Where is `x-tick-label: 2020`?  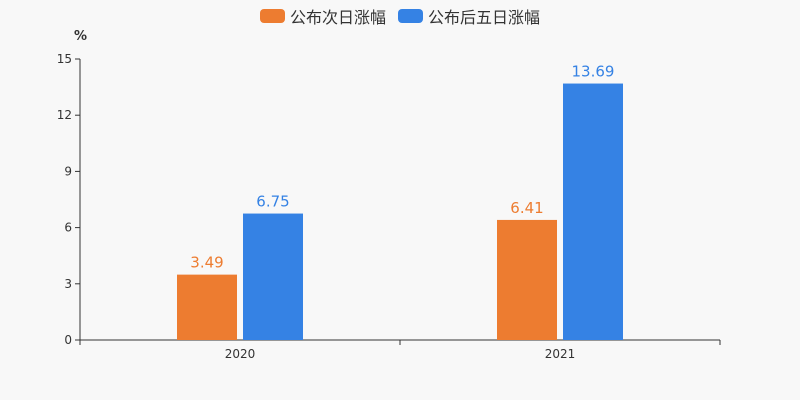
x-tick-label: 2020 is located at coordinates (240, 354).